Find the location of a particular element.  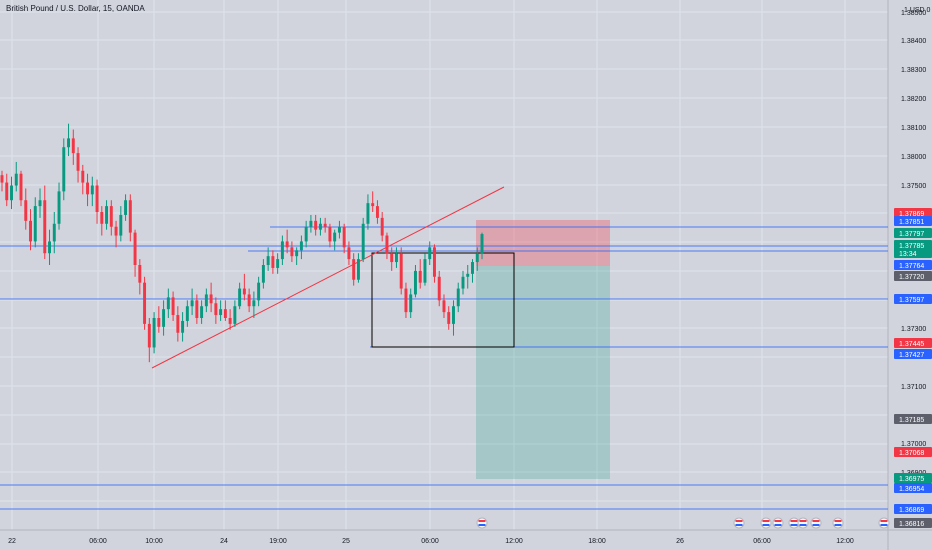

consolidation-box is located at coordinates (443, 300).